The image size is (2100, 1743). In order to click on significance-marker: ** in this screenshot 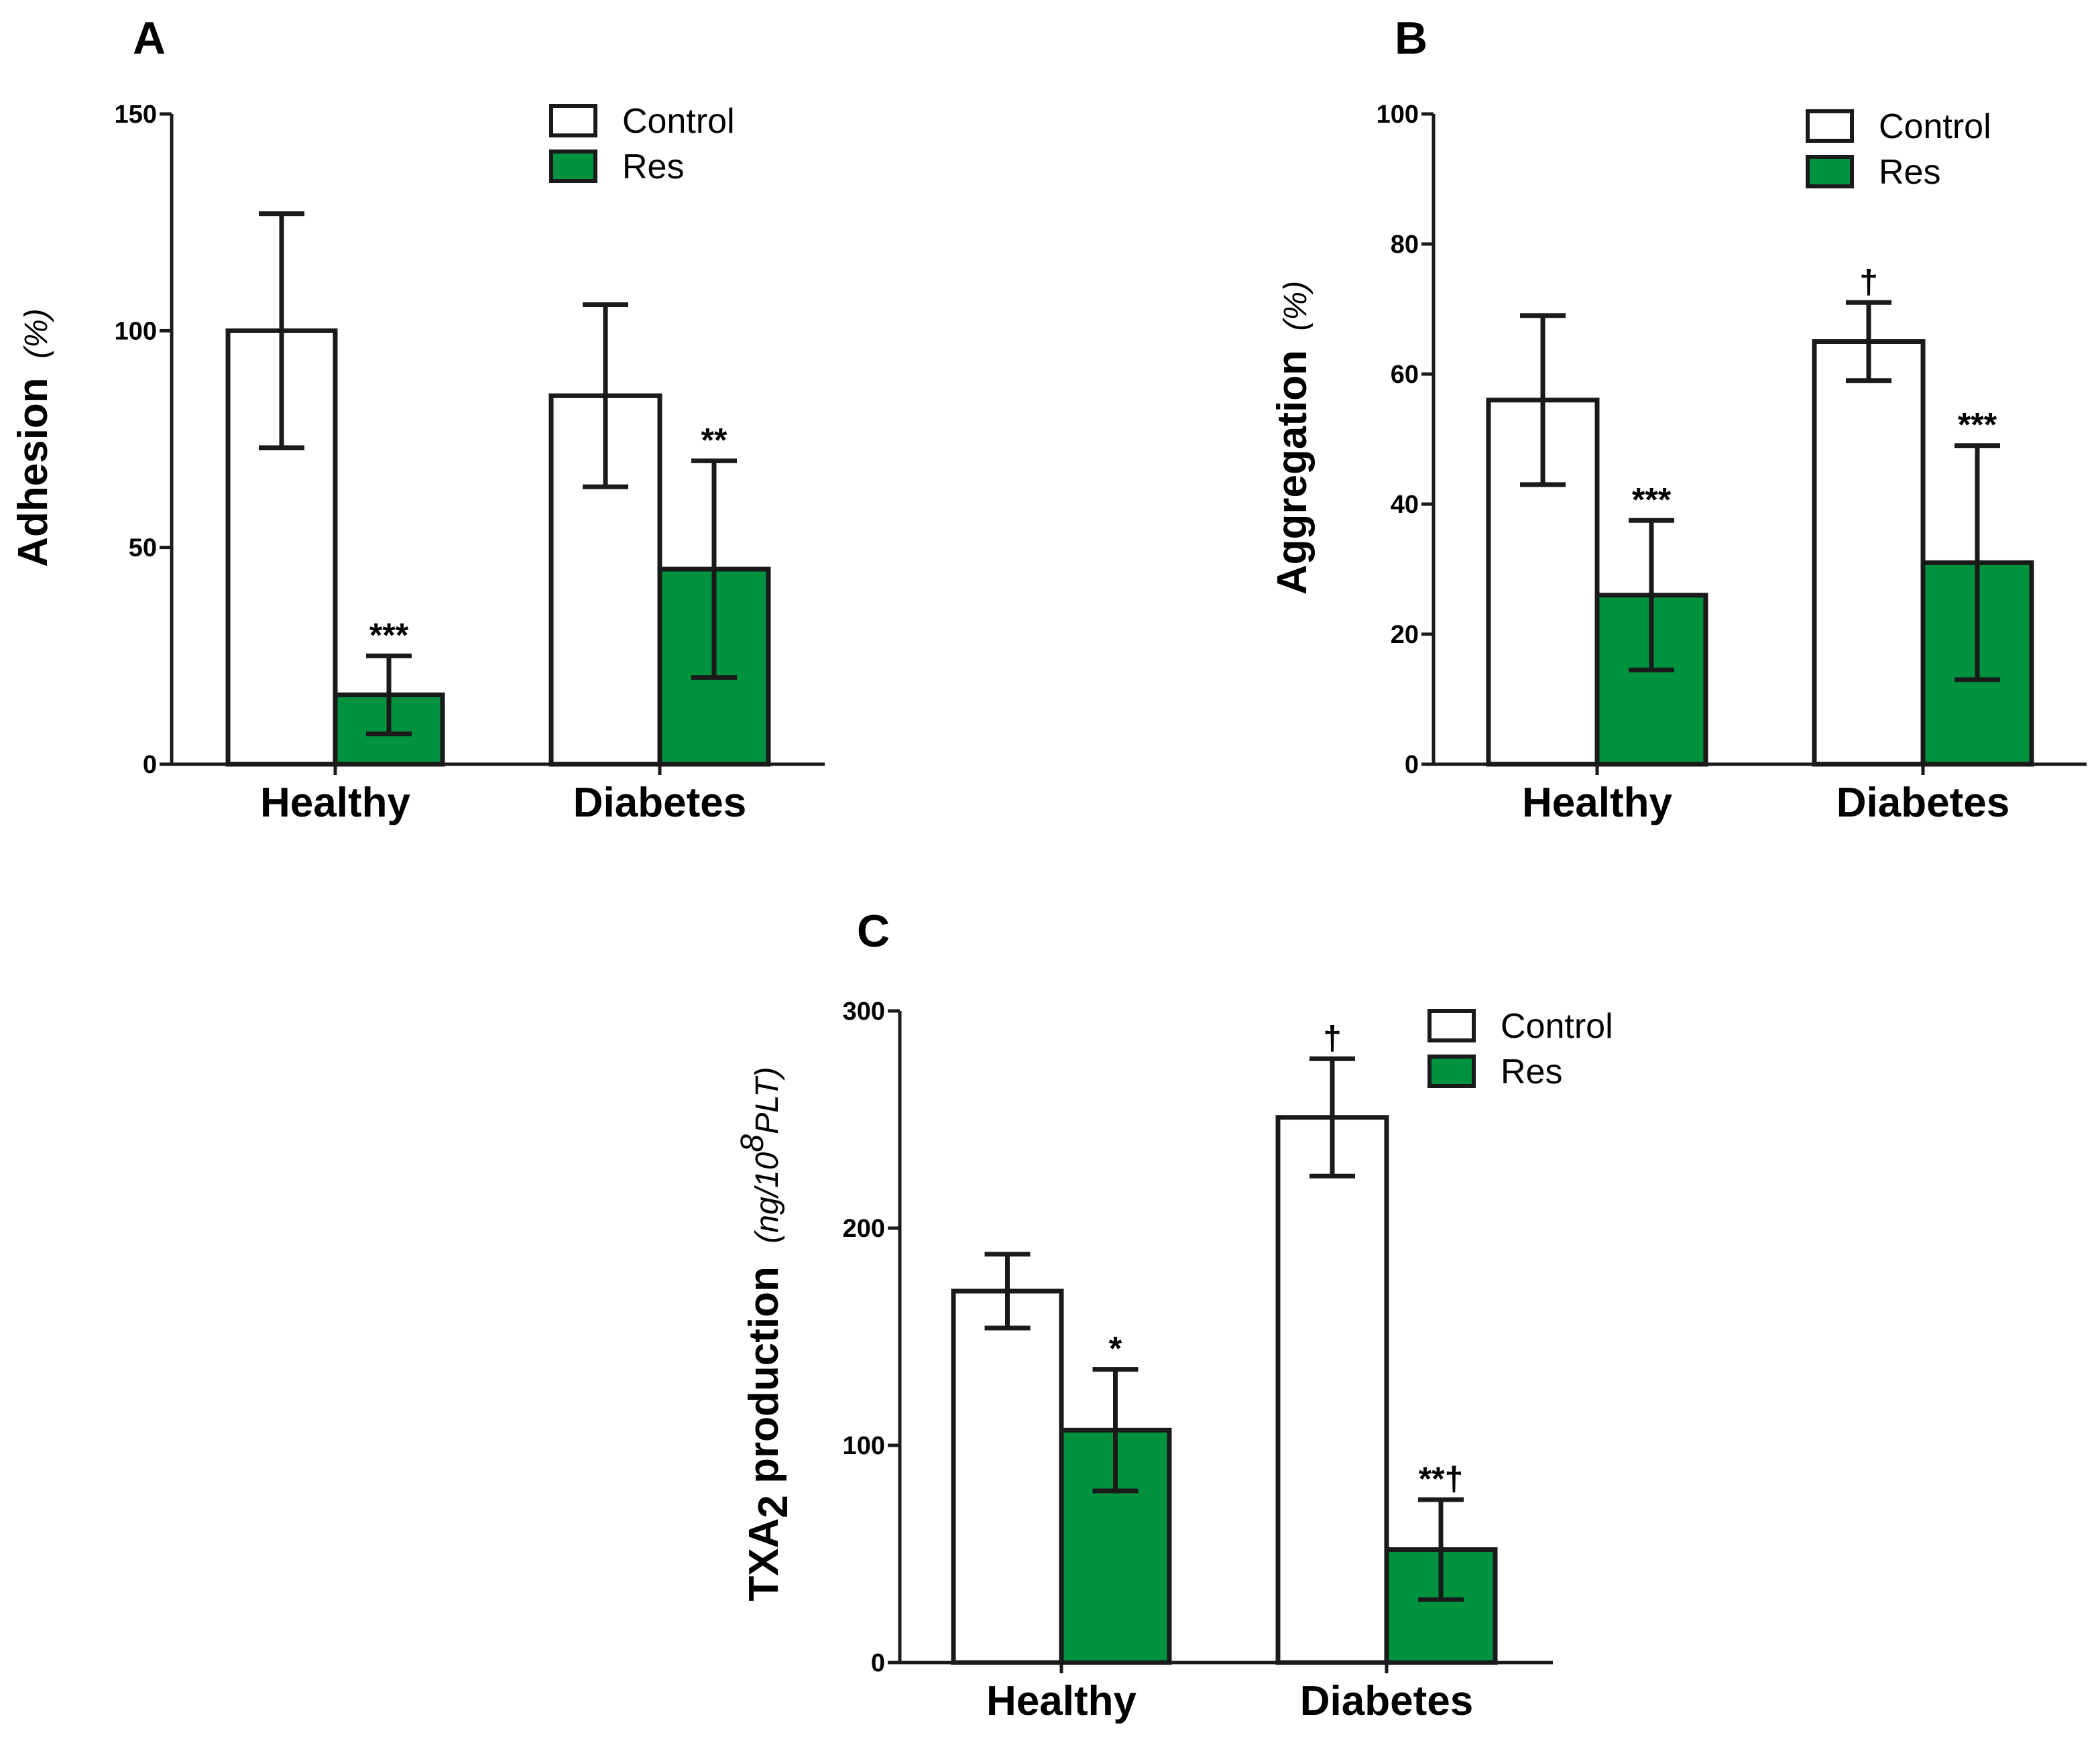, I will do `click(714, 440)`.